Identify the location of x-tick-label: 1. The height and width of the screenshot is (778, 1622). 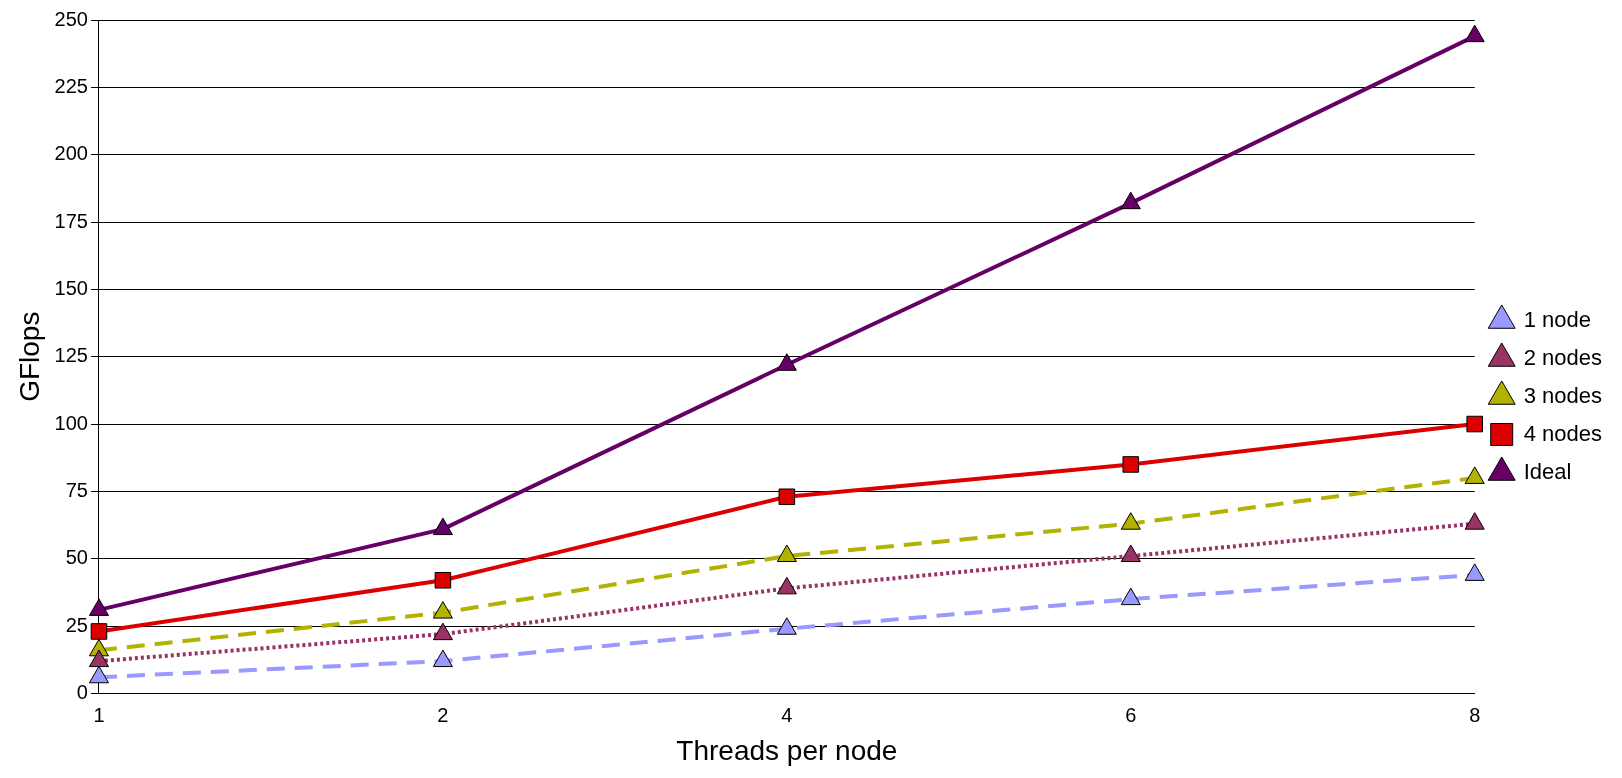
(99, 714).